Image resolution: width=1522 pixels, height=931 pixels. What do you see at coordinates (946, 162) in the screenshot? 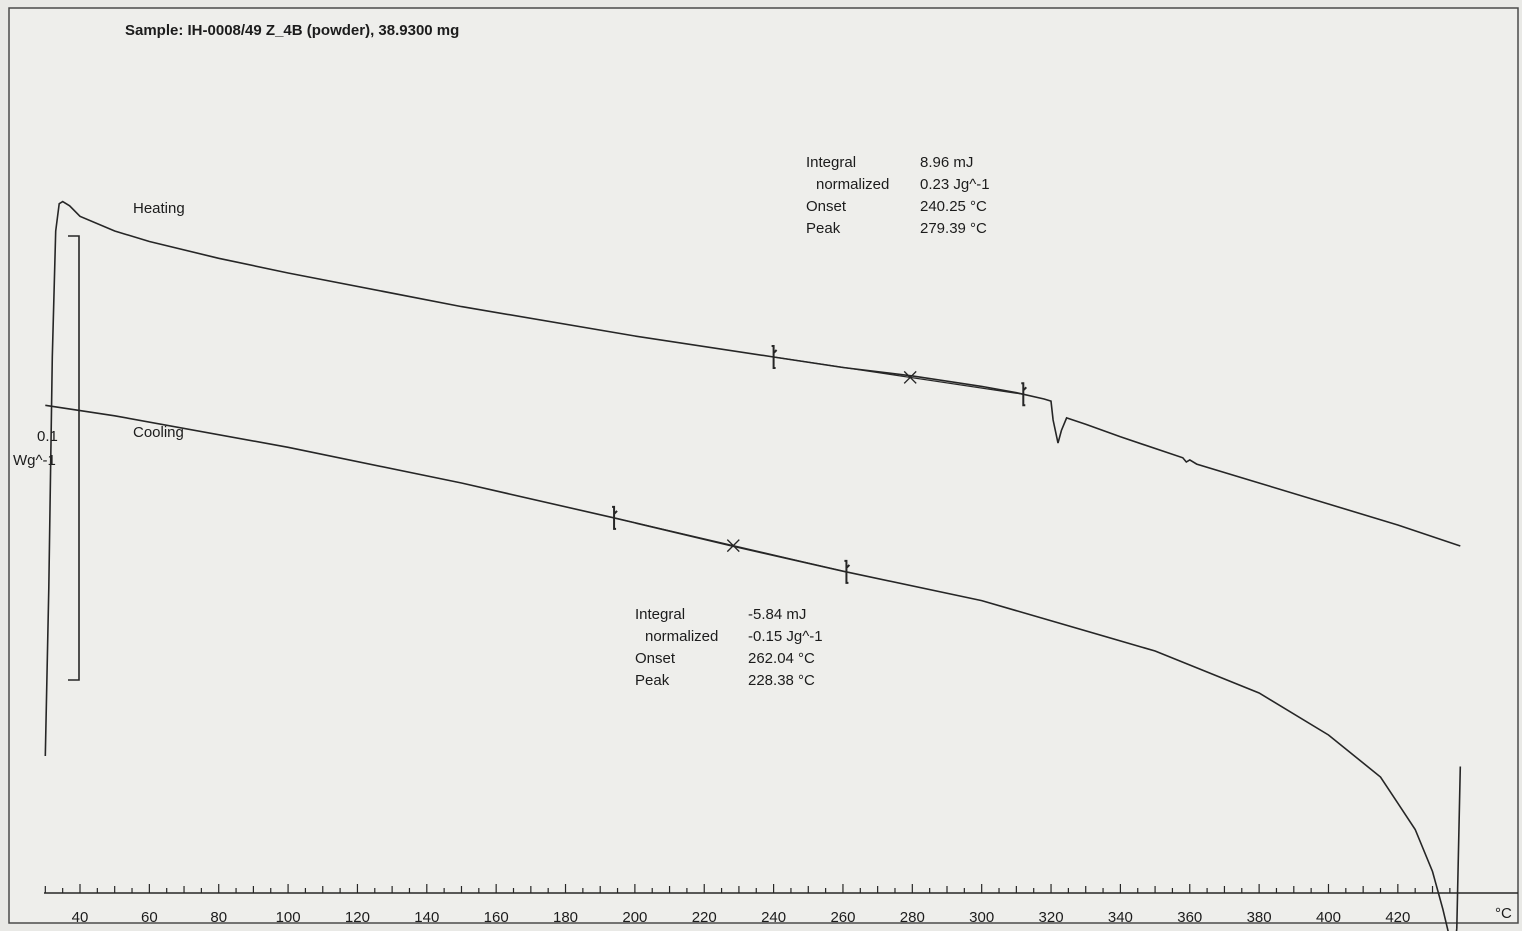
I see `heating-integral-value: 8.96 mJ` at bounding box center [946, 162].